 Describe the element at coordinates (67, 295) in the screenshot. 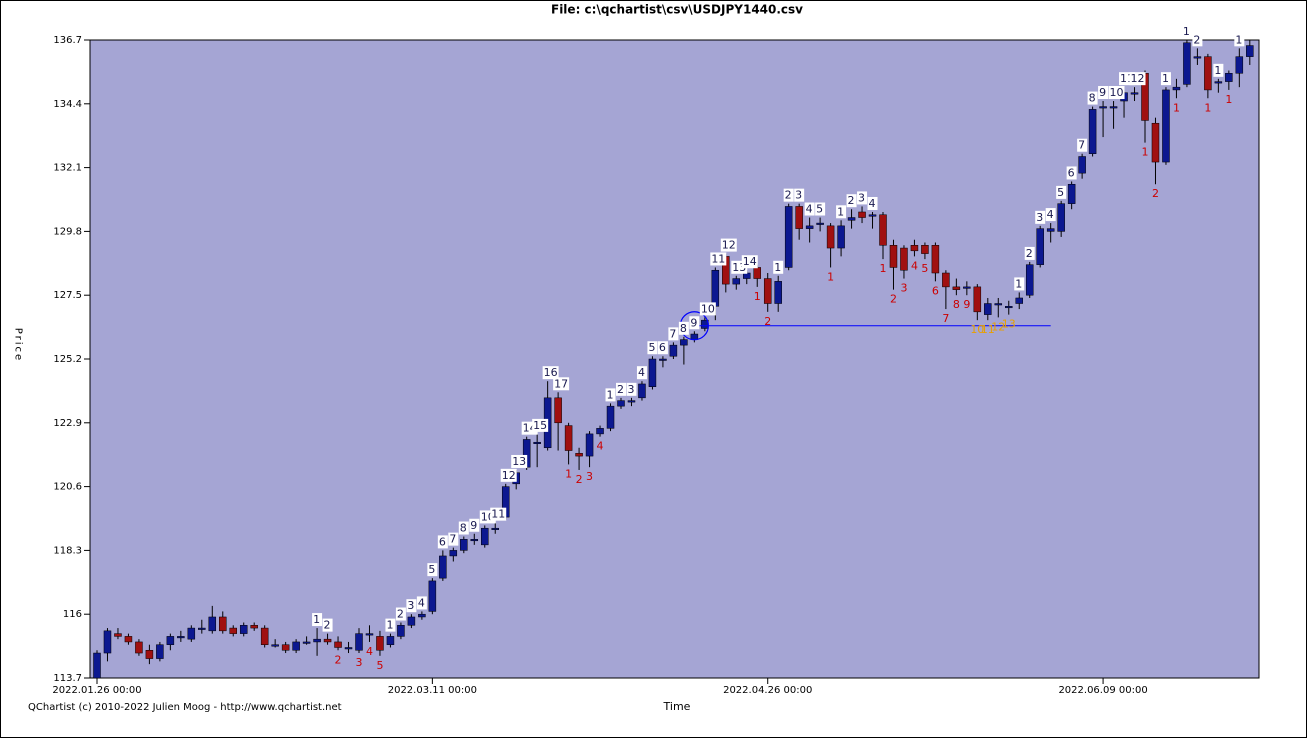

I see `y-tick-label: 127.5` at that location.